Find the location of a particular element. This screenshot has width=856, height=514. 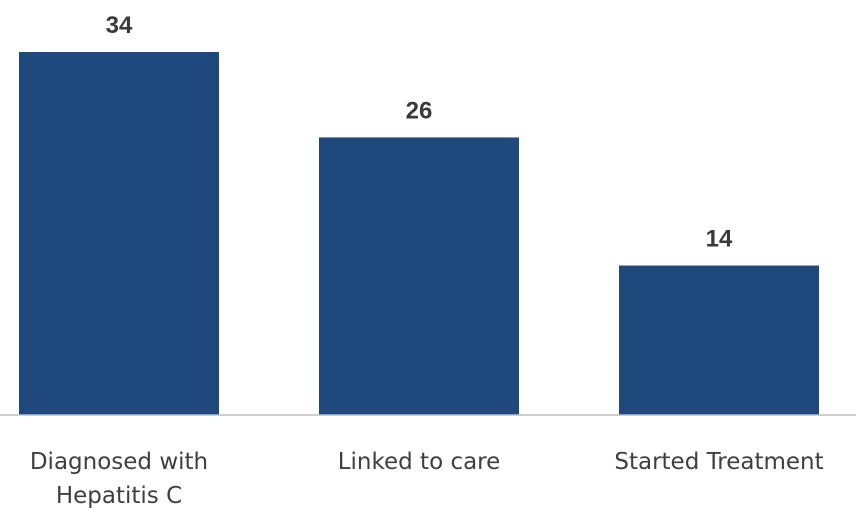

data-label-2: 14 is located at coordinates (719, 239).